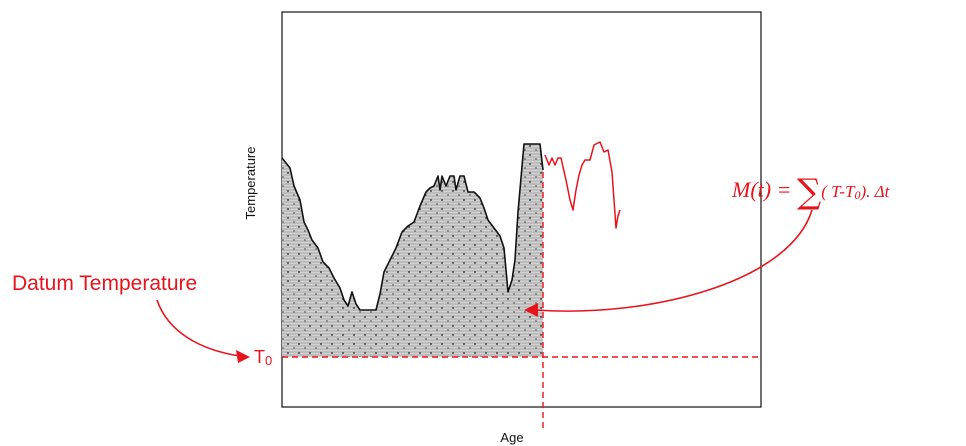 This screenshot has height=446, width=966. What do you see at coordinates (674, 260) in the screenshot?
I see `formula-arrow` at bounding box center [674, 260].